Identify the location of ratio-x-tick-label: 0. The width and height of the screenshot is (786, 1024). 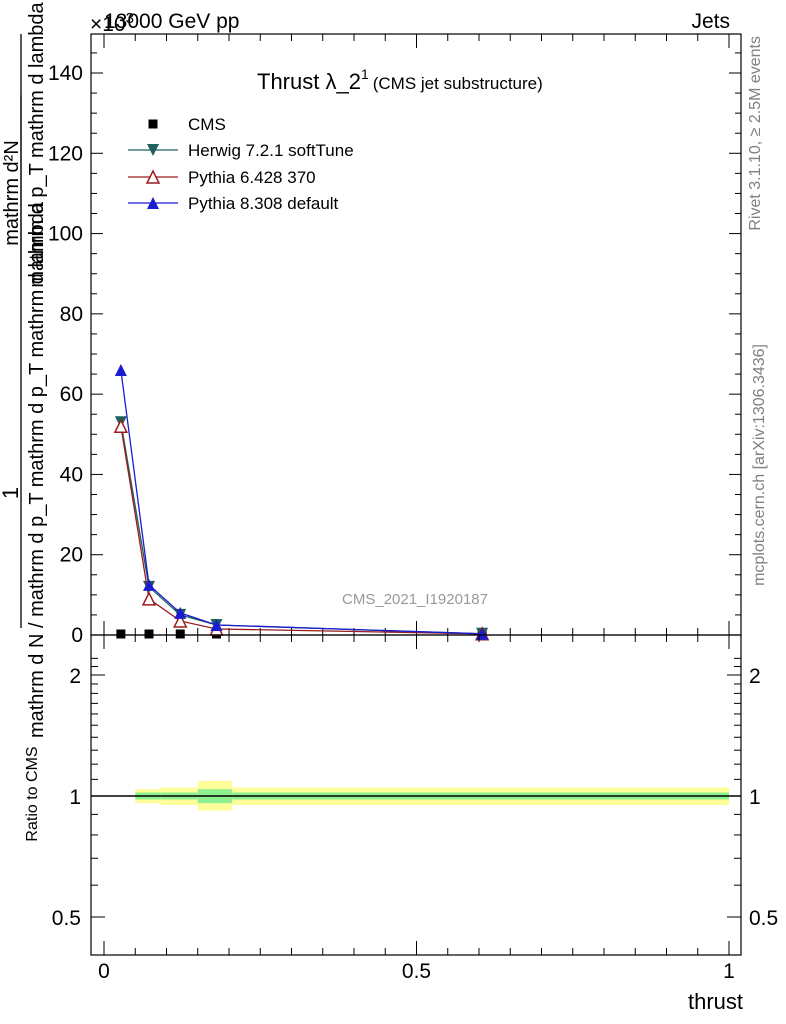
(104, 971).